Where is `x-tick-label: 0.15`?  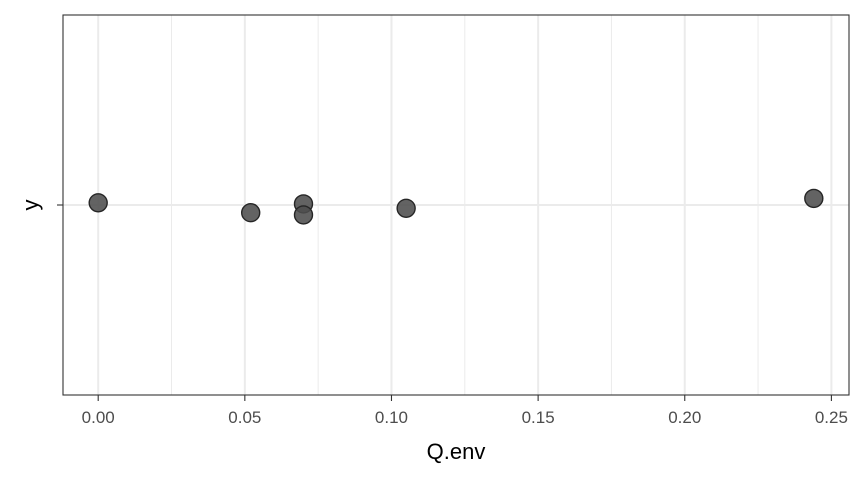 x-tick-label: 0.15 is located at coordinates (538, 417).